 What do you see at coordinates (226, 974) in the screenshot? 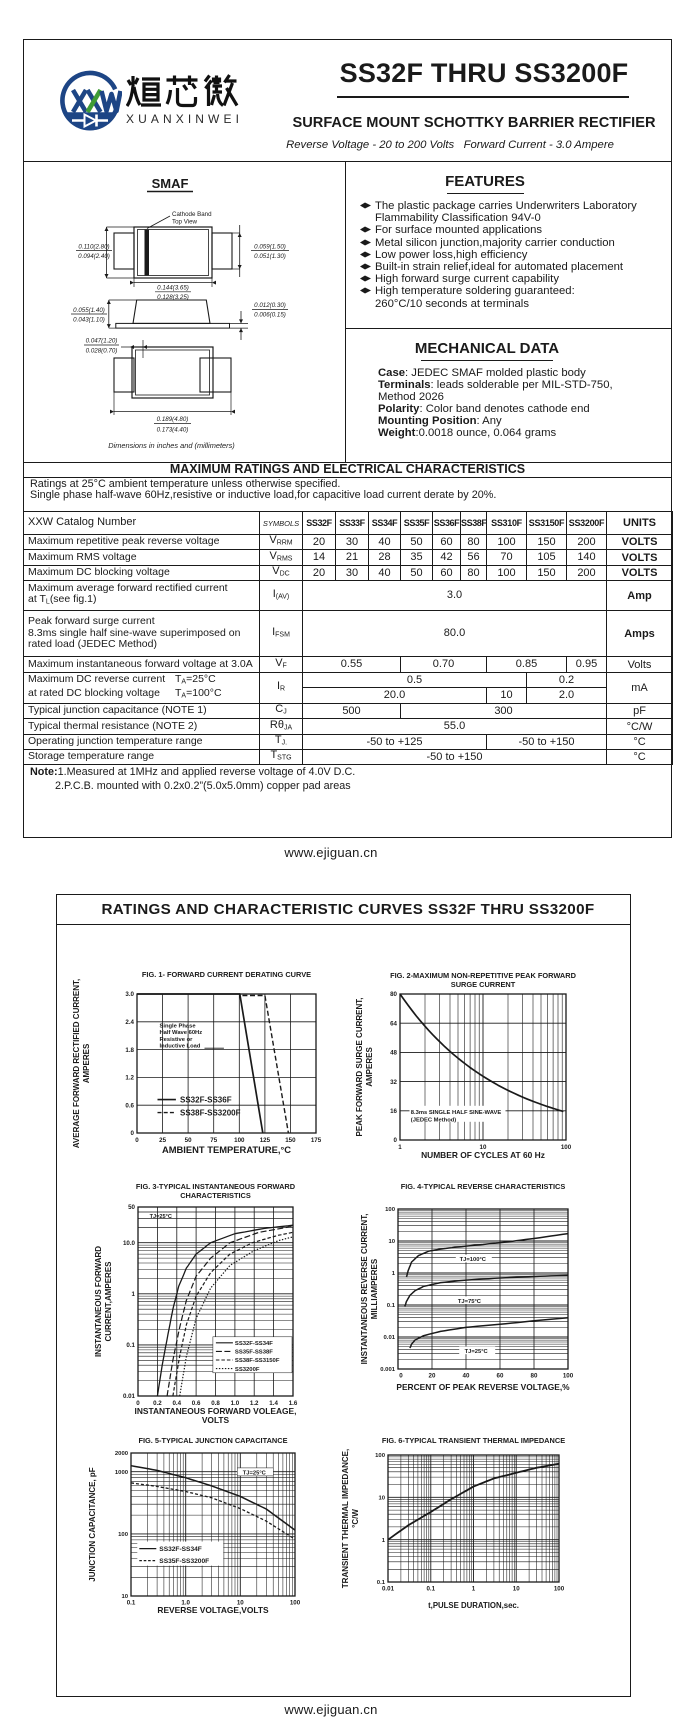
I see `svg-text:FIG. 1- FORWARD CURRENT DERATI: FIG. 1- FORWARD CURRENT DERATING CURVE` at bounding box center [226, 974].